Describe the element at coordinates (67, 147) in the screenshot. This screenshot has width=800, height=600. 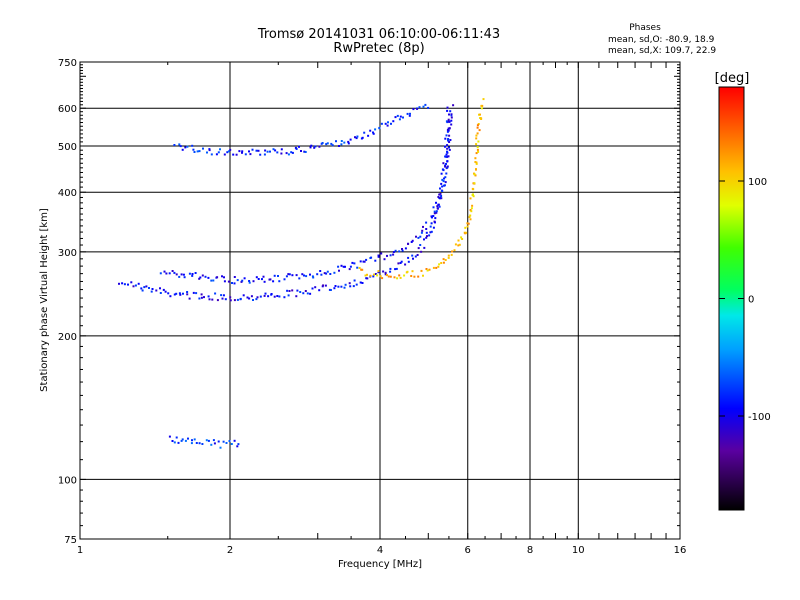
I see `y-tick-label: 500` at that location.